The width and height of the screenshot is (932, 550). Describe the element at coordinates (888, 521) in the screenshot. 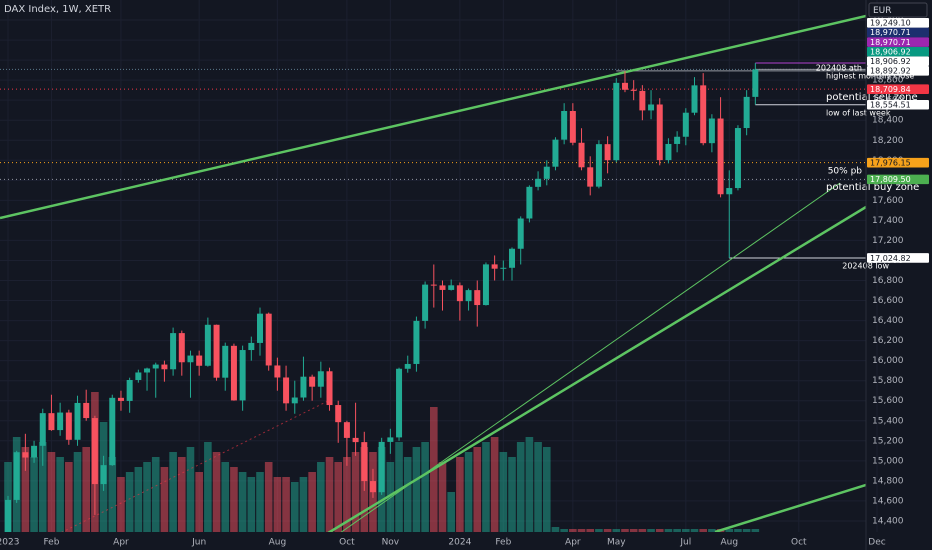

I see `y-tick-label: 14,400` at that location.